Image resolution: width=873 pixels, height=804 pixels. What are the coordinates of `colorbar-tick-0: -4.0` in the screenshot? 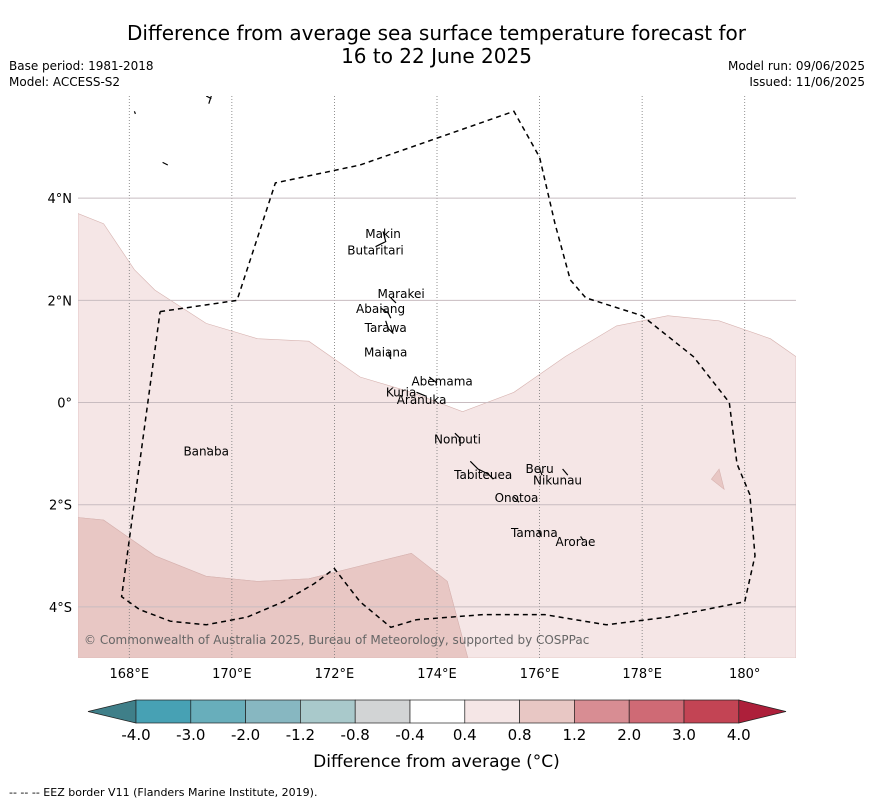 It's located at (135, 735).